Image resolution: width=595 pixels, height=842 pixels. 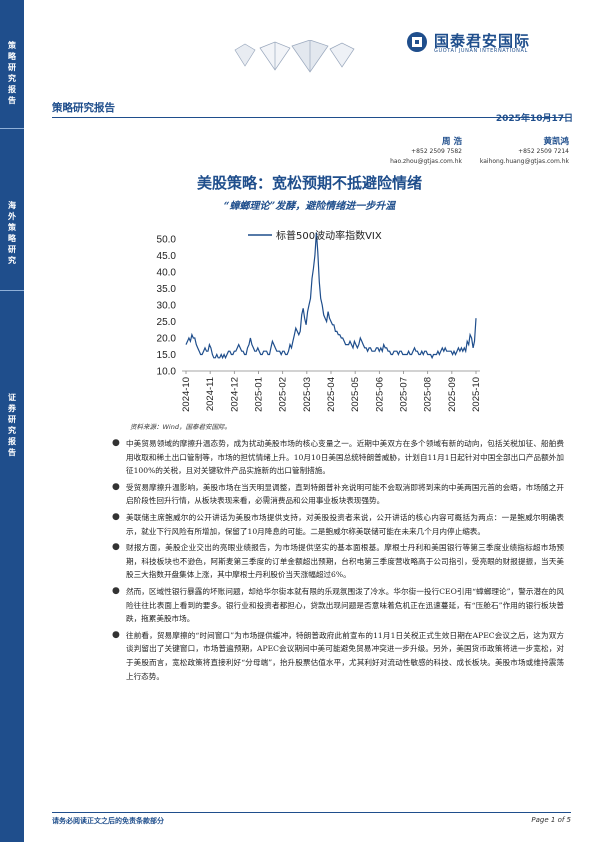 I want to click on y-tick-label: 50.0, so click(x=167, y=240).